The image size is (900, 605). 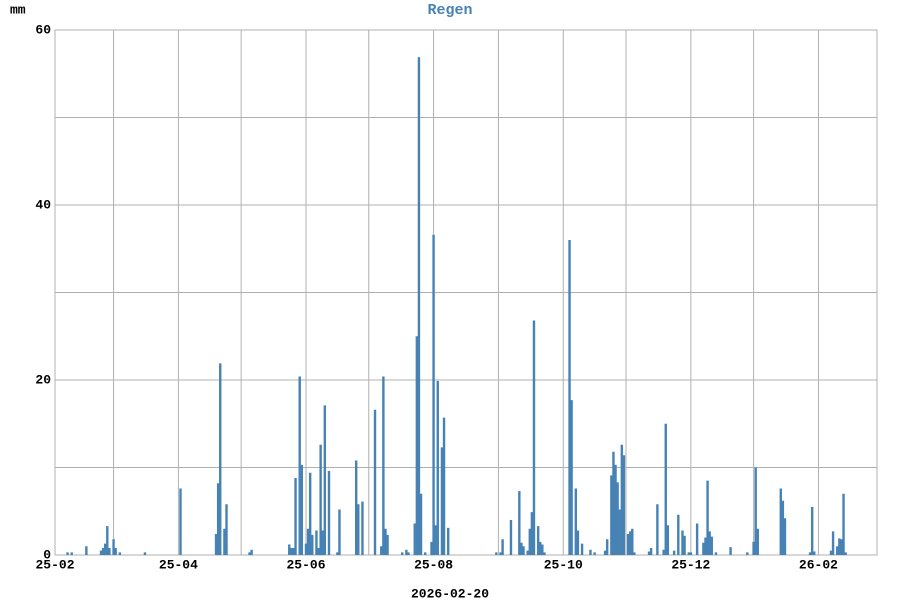 What do you see at coordinates (305, 564) in the screenshot?
I see `x-tick-label: 25-06` at bounding box center [305, 564].